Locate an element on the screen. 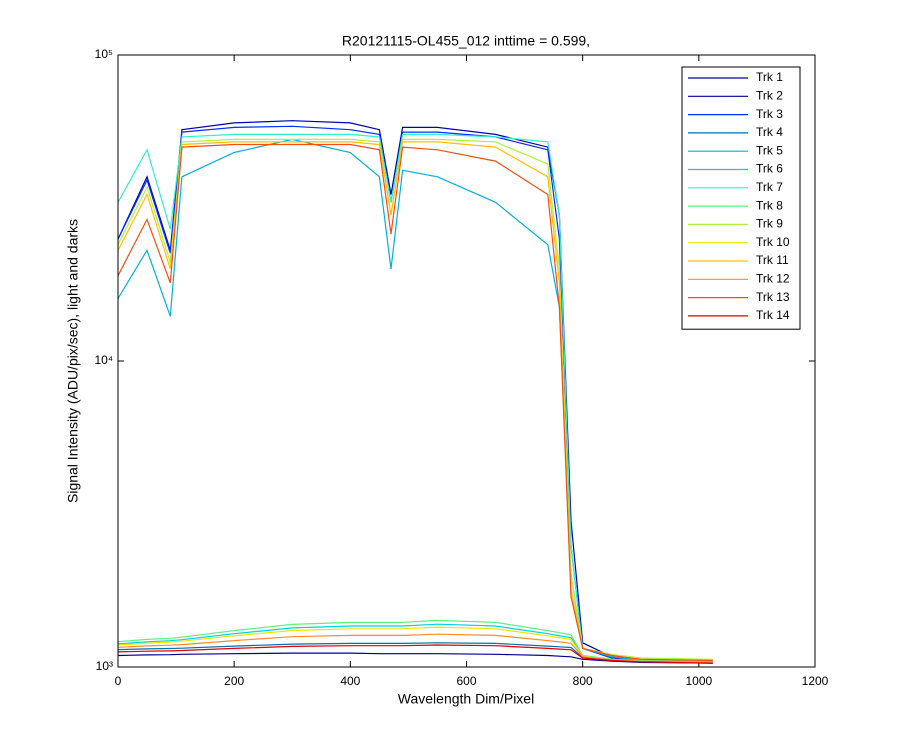  x-tick-label: 600 is located at coordinates (466, 681).